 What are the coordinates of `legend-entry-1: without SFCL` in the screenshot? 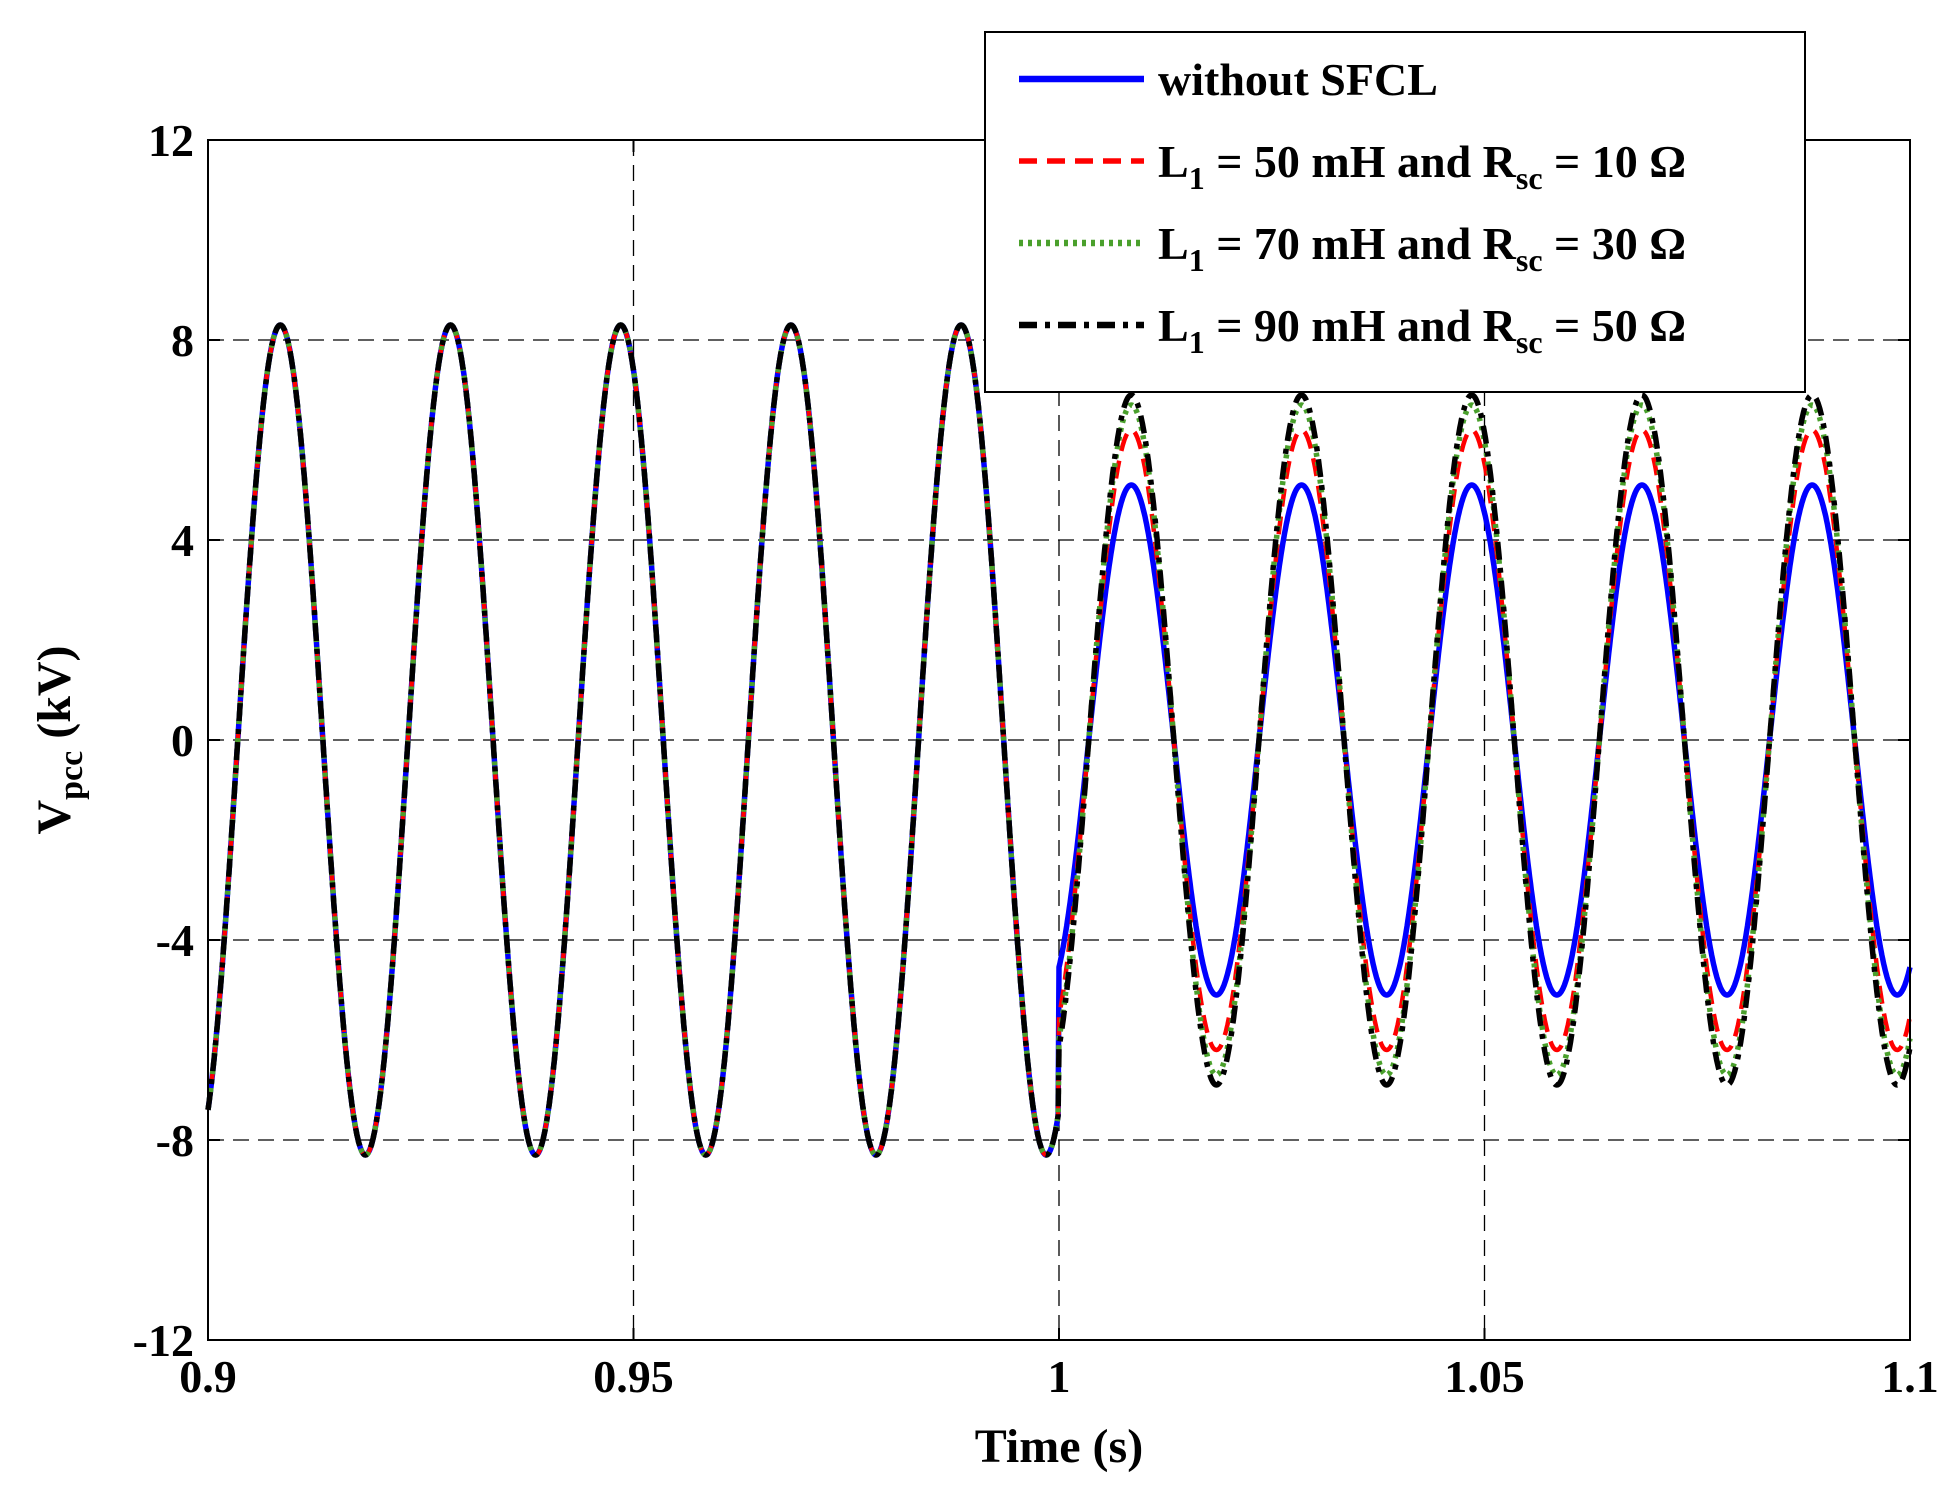 It's located at (1228, 79).